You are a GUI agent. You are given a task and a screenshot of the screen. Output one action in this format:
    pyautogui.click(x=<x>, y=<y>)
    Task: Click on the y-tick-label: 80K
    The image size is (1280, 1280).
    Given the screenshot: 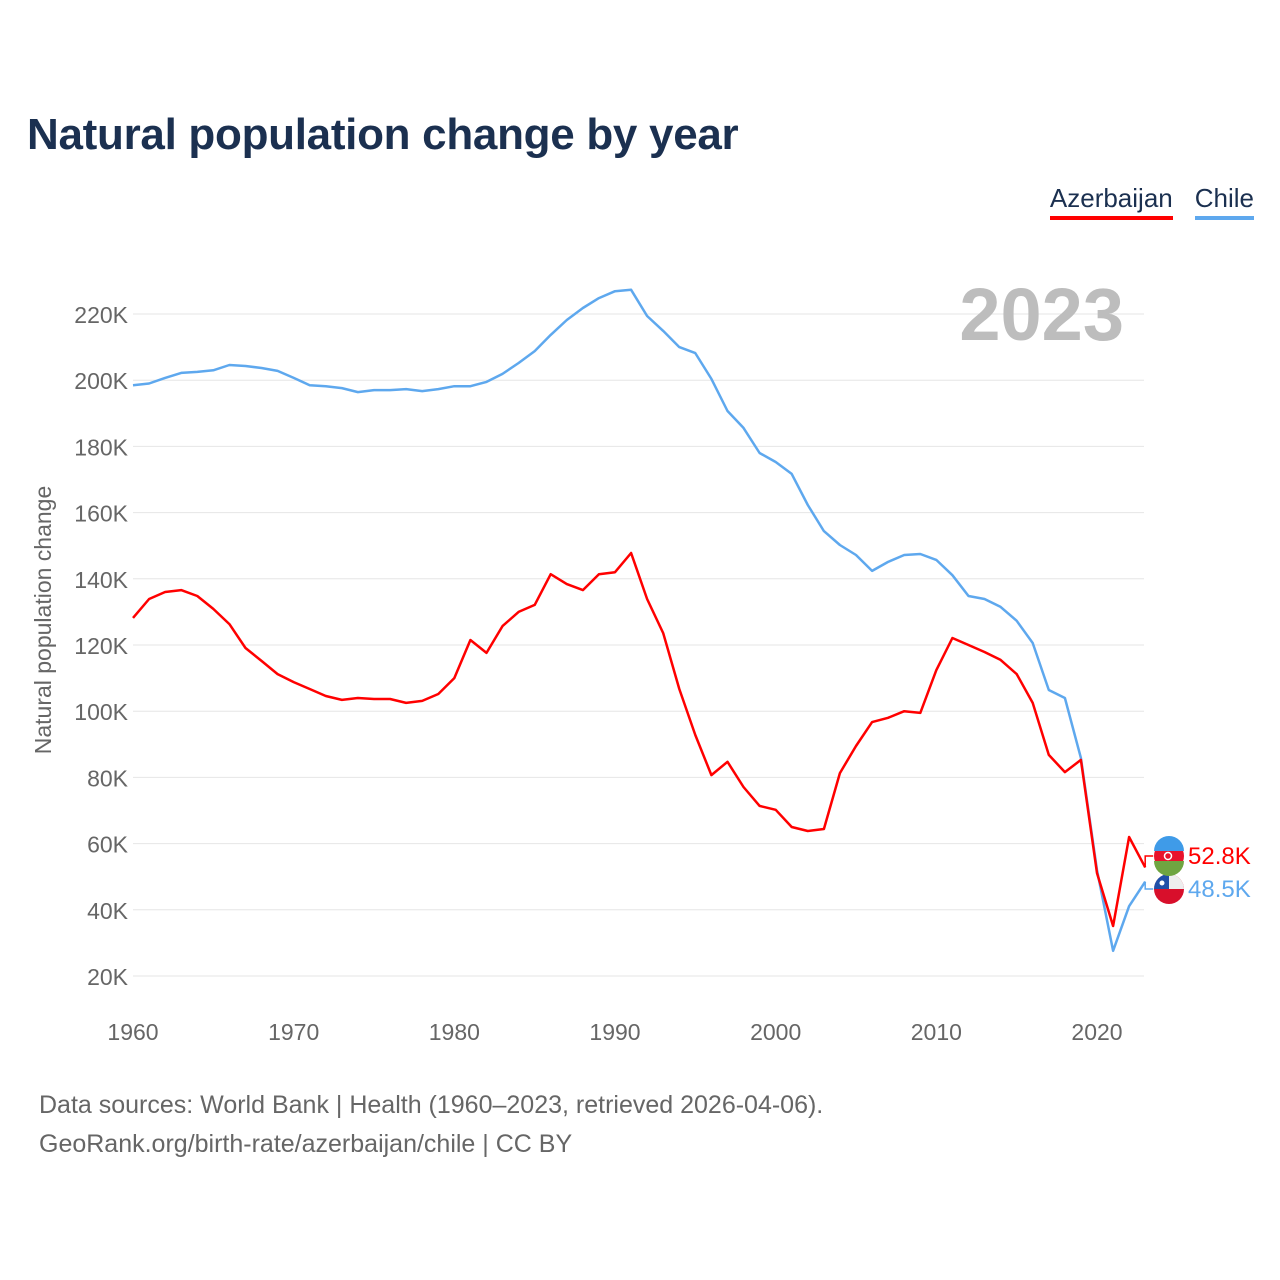 What is the action you would take?
    pyautogui.click(x=108, y=778)
    